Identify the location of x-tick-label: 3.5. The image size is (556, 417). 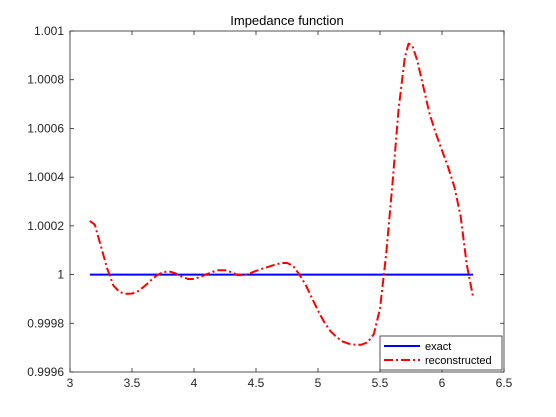
(132, 383).